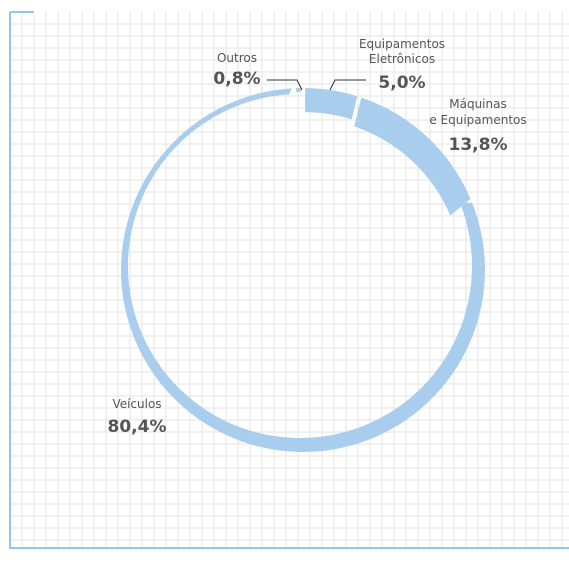  I want to click on slice-value-veiculos: 80,4%, so click(137, 427).